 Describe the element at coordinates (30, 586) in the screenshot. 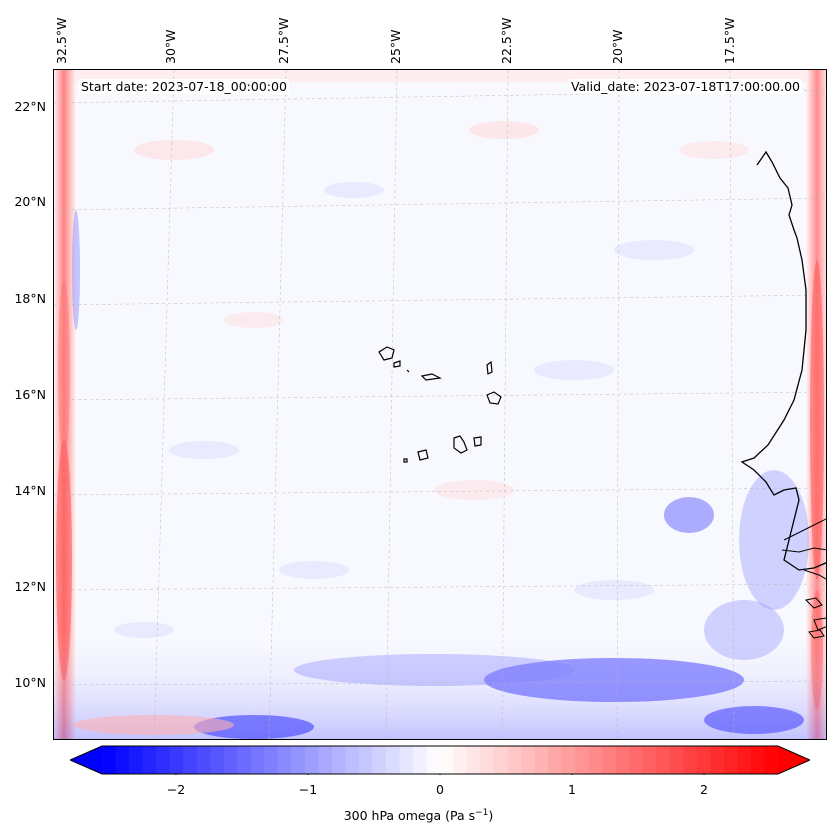

I see `lat-label-12n: 12°N` at that location.